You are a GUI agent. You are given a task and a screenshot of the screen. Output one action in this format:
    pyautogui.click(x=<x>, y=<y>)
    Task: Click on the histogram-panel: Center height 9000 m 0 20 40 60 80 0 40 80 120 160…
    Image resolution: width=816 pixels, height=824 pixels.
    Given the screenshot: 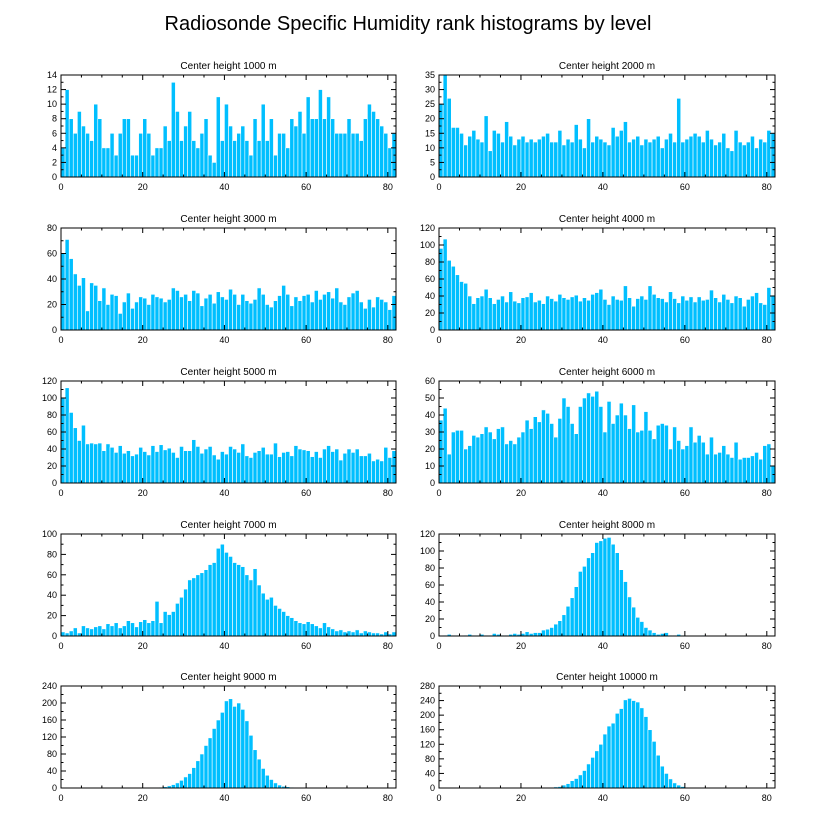 What is the action you would take?
    pyautogui.click(x=219, y=737)
    